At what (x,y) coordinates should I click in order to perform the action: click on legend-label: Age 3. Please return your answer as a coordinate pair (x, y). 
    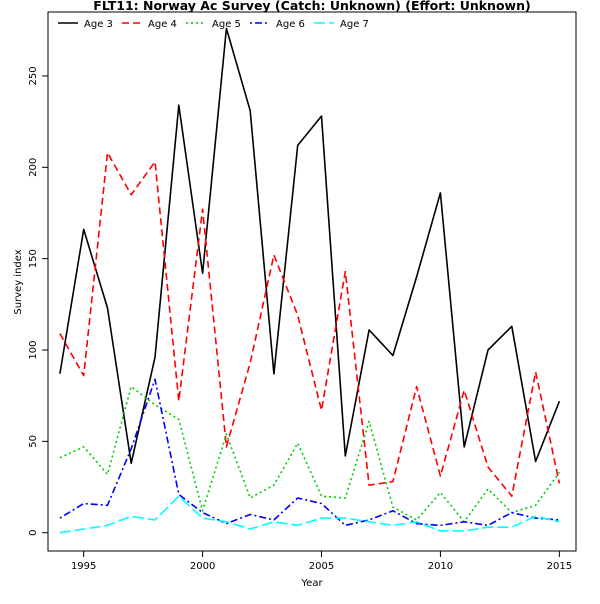
    Looking at the image, I should click on (98, 24).